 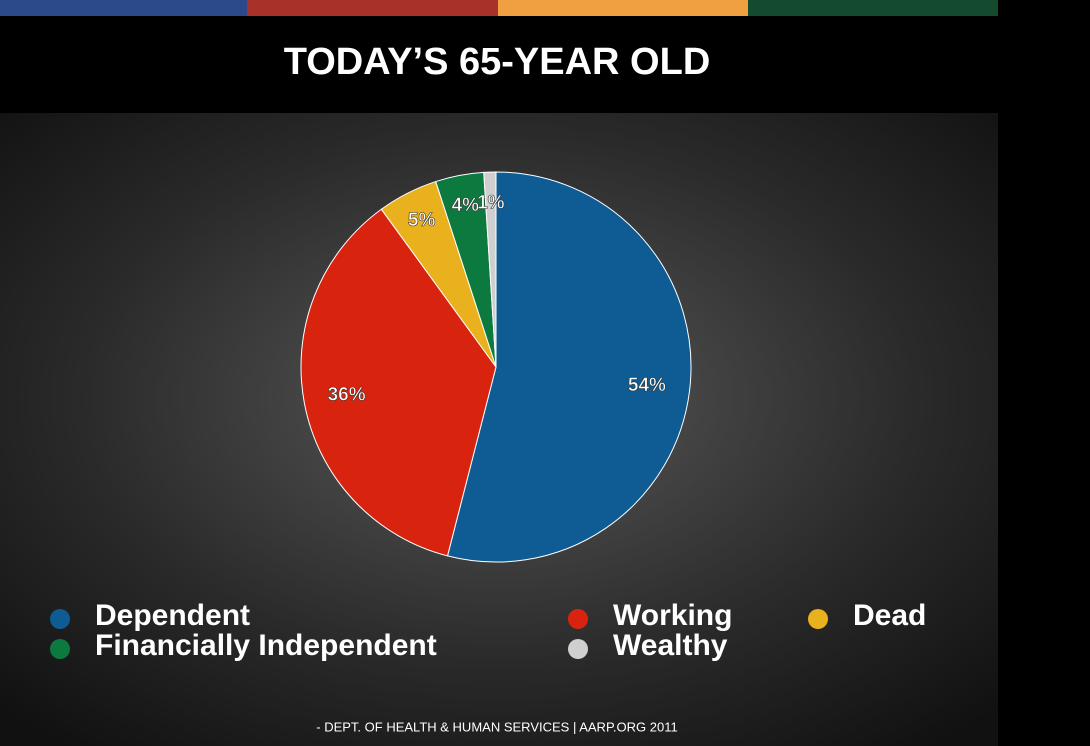 I want to click on legend-label: Working, so click(x=672, y=615).